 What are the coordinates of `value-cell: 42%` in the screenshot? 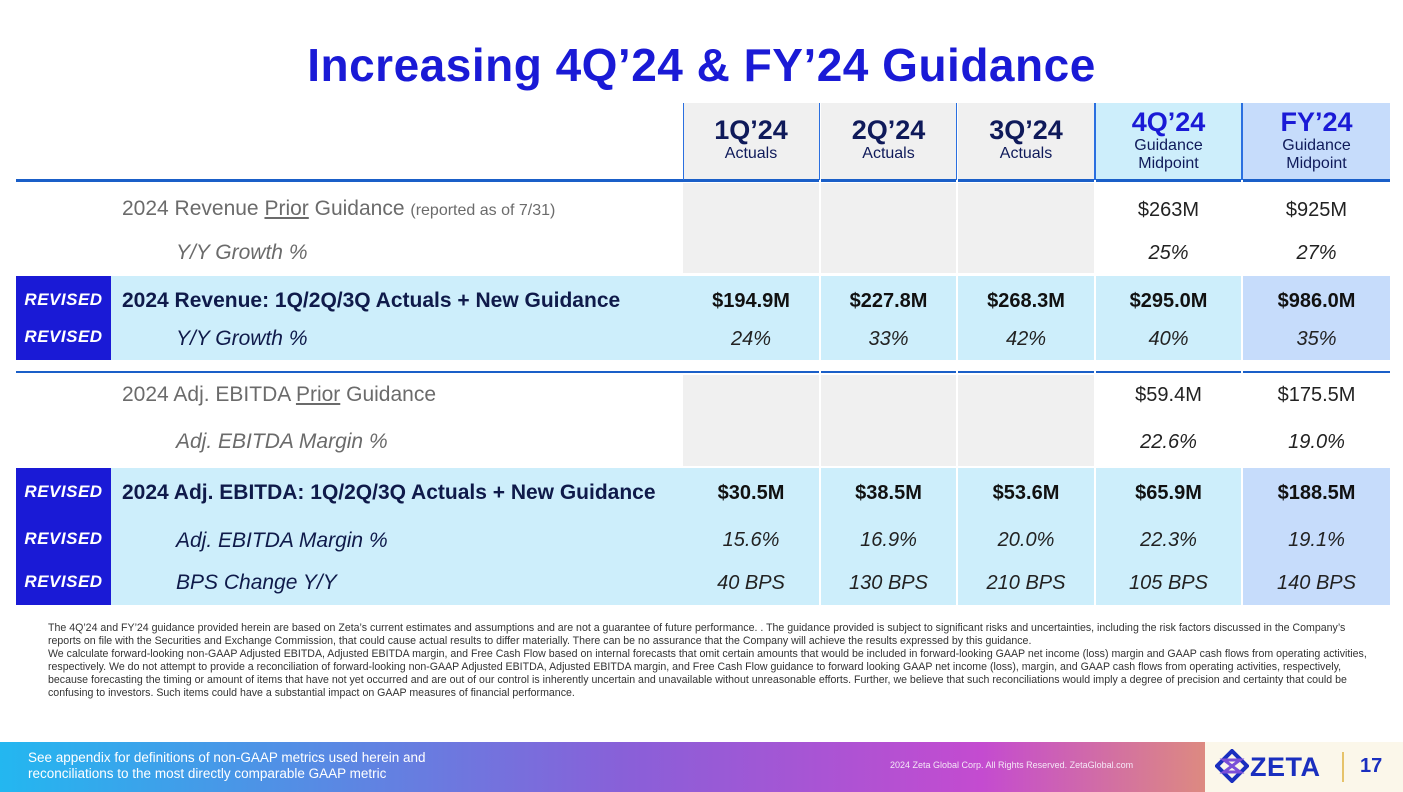 It's located at (1026, 339).